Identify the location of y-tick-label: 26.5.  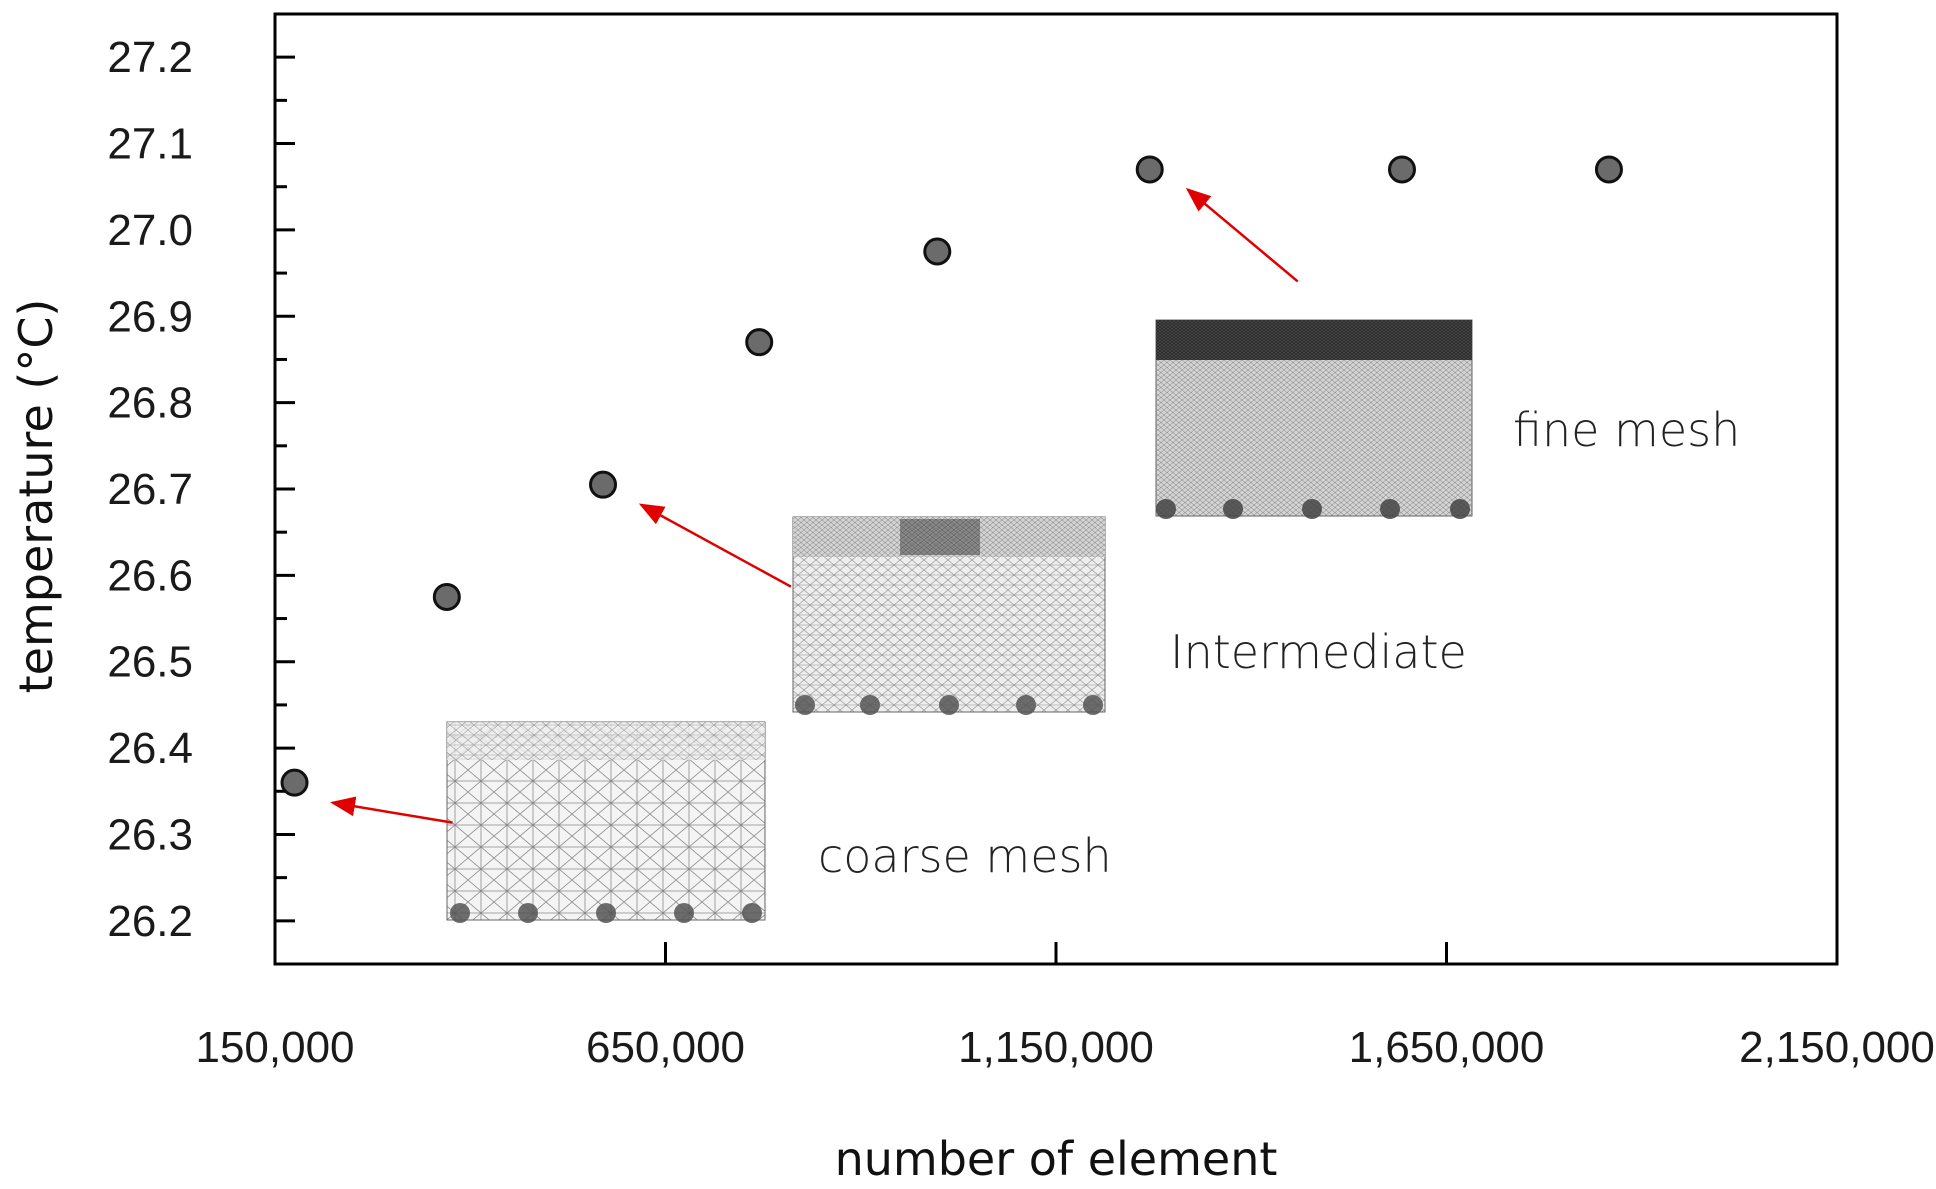
(150, 662).